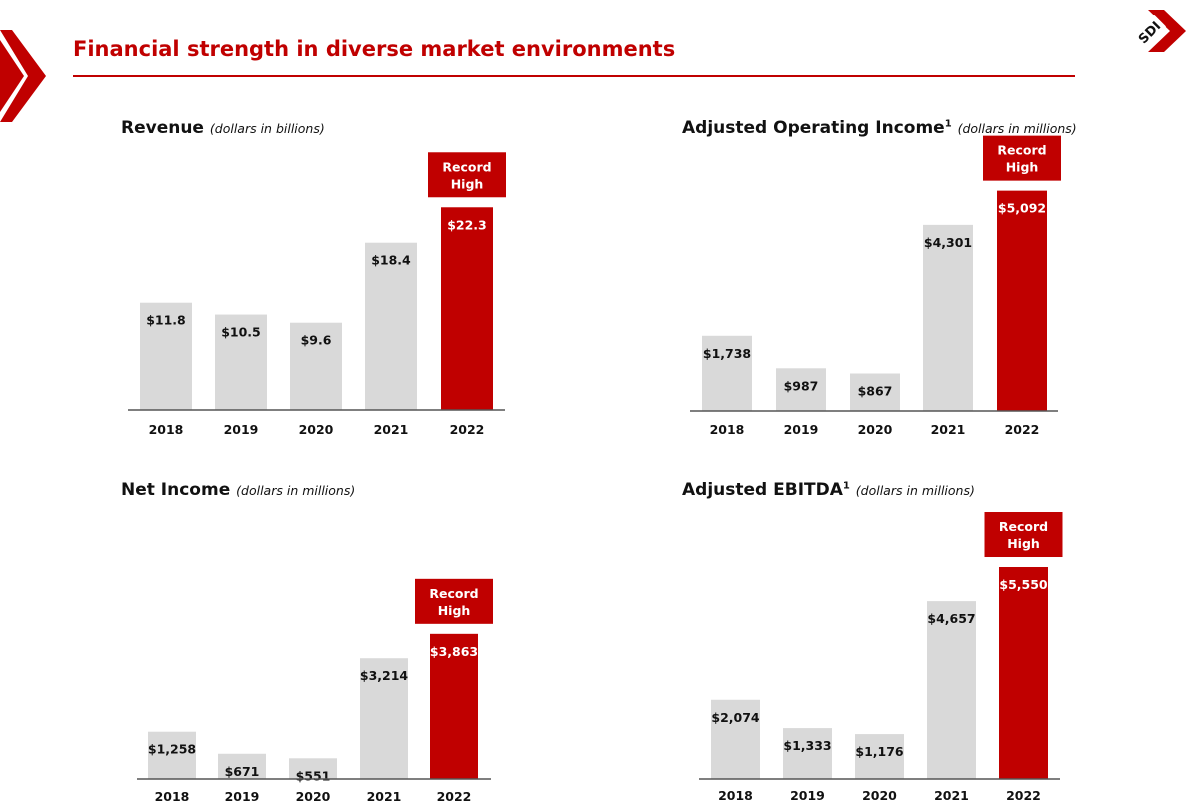  Describe the element at coordinates (267, 128) in the screenshot. I see `chart-unit: (dollars in billions)` at that location.